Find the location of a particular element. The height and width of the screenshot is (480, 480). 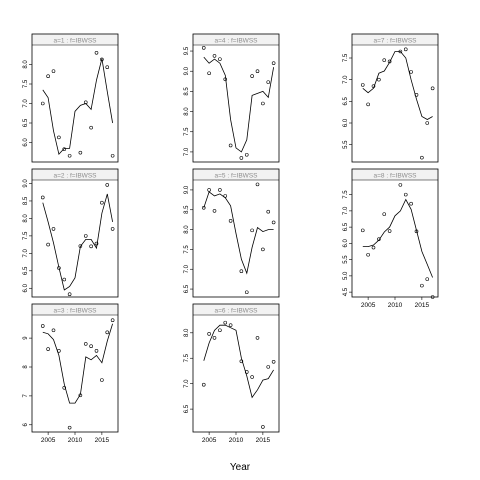

y-tick-label: 6.0 is located at coordinates (26, 287).